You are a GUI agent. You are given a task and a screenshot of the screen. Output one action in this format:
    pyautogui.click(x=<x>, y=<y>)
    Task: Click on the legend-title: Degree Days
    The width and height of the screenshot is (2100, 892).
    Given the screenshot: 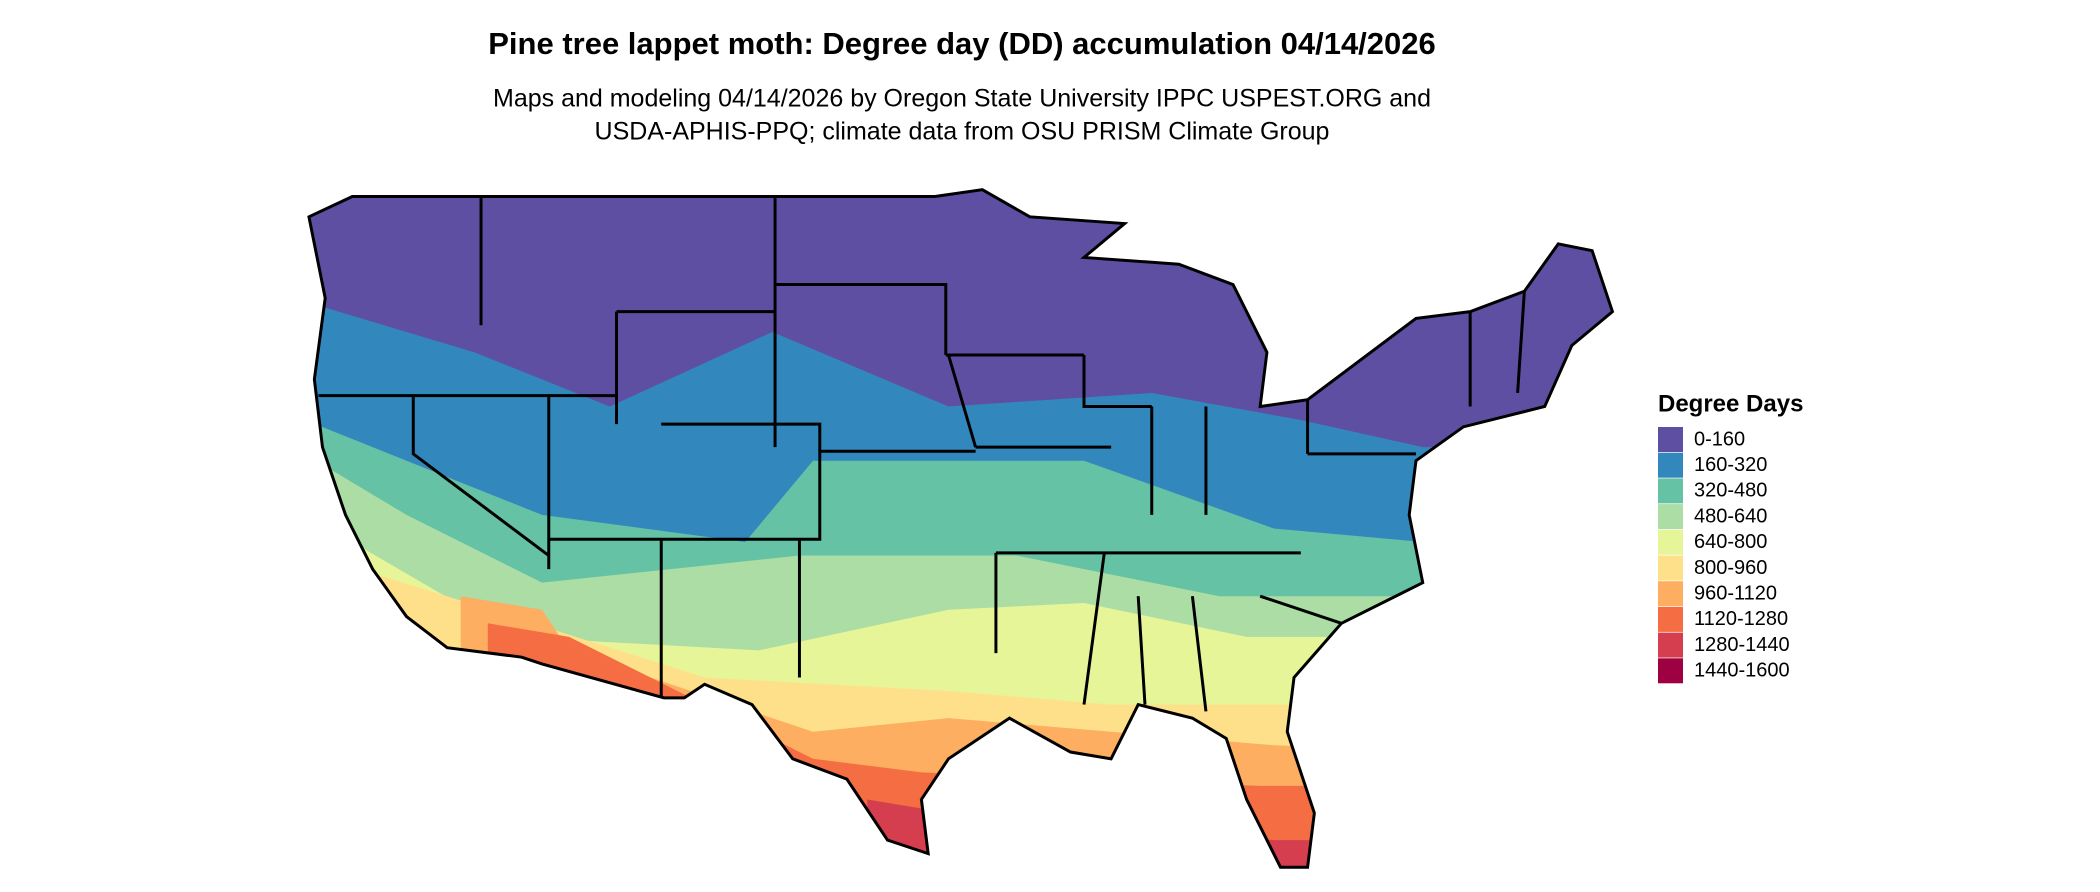 What is the action you would take?
    pyautogui.click(x=1730, y=403)
    